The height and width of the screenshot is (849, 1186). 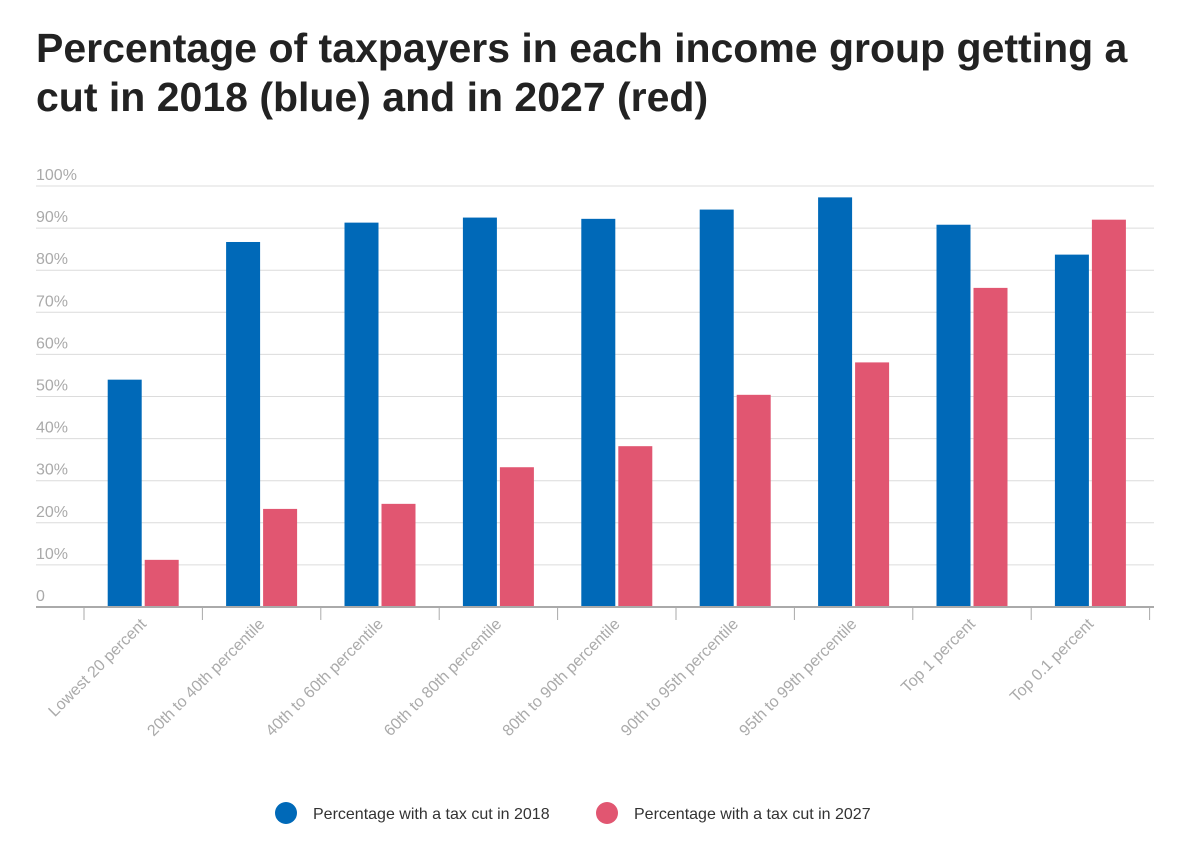 What do you see at coordinates (52, 512) in the screenshot?
I see `y-tick-label: 20%` at bounding box center [52, 512].